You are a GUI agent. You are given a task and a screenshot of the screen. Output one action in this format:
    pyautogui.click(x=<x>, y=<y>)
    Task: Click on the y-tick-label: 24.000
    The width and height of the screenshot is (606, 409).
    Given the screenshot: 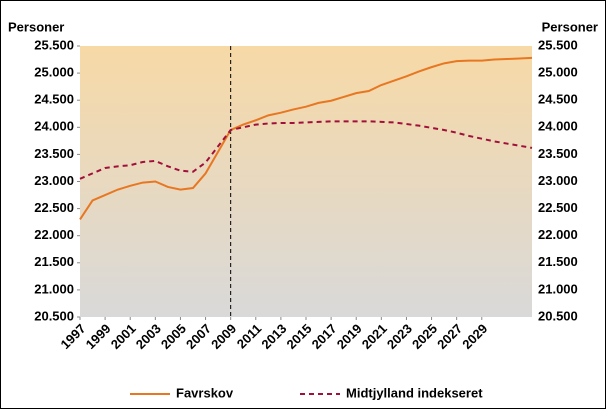 What is the action you would take?
    pyautogui.click(x=54, y=126)
    